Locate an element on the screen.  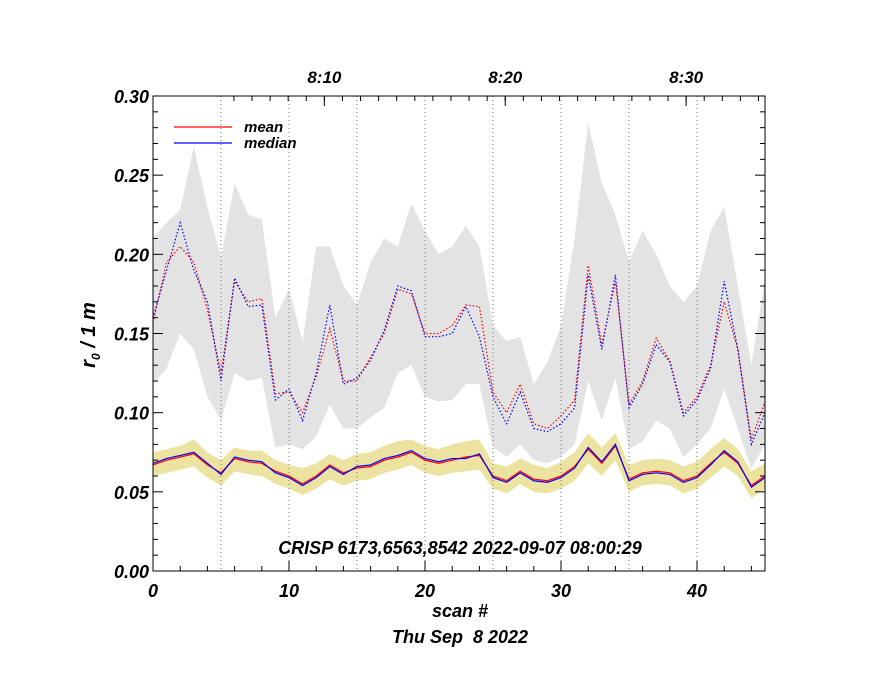
time-tick-label-1: 8:20 is located at coordinates (505, 77).